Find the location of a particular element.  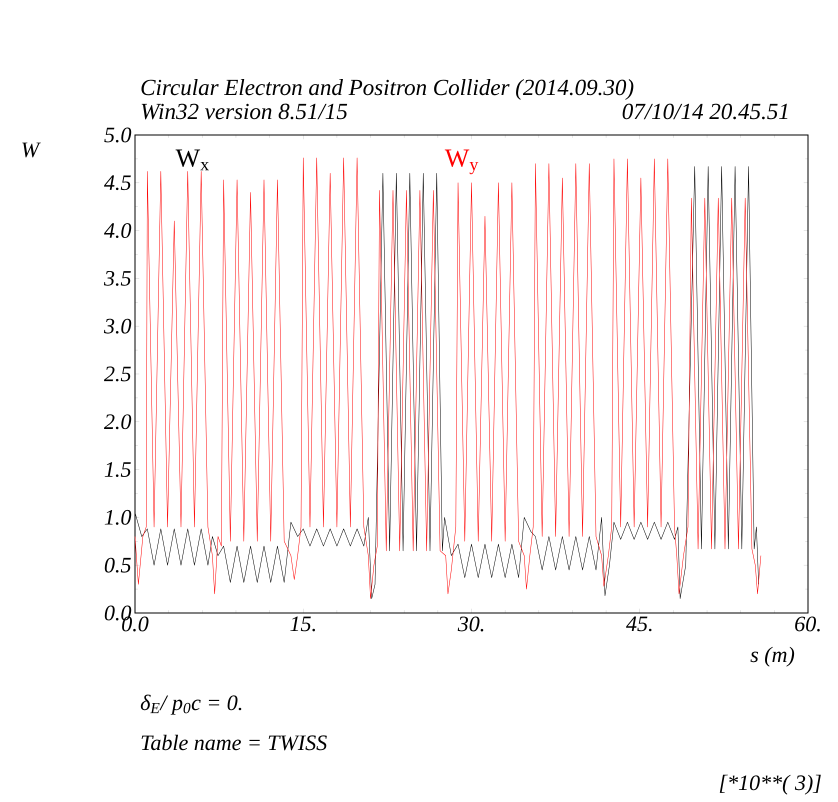

y-tick-label: 1.0 is located at coordinates (118, 517).